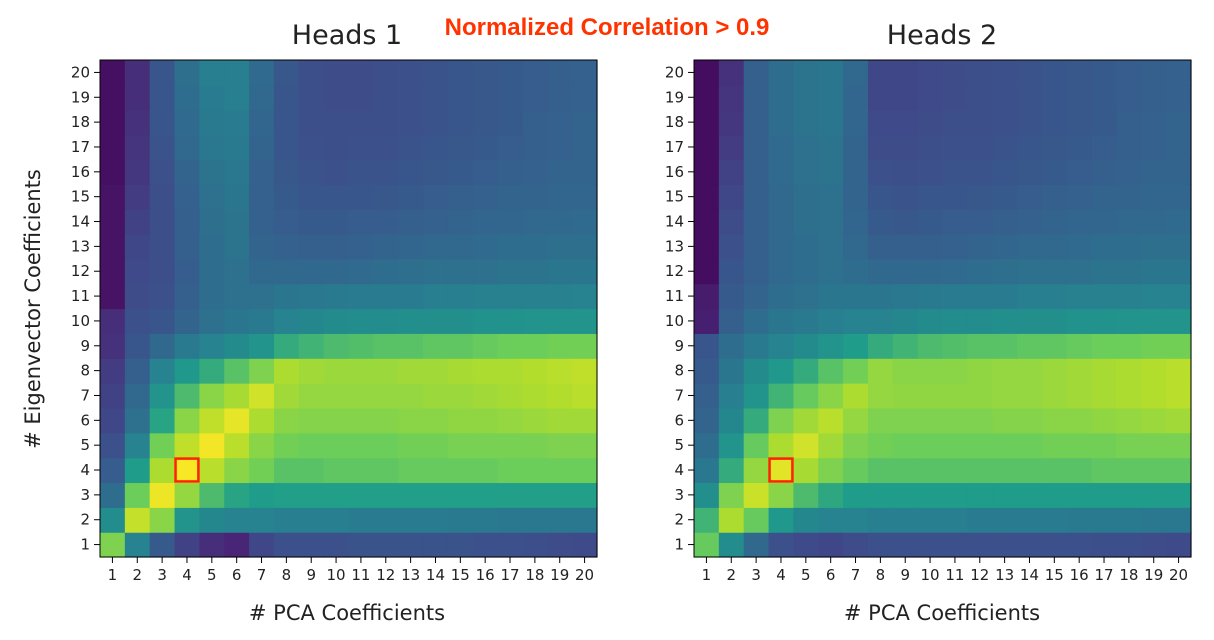  Describe the element at coordinates (85, 495) in the screenshot. I see `y-tick-label: 3` at that location.